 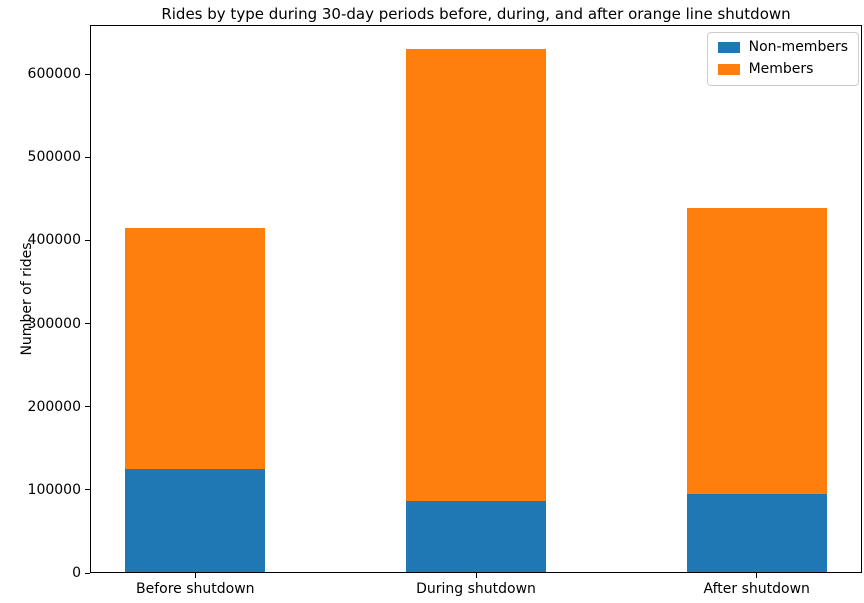 I want to click on legend-label-members: Members, so click(x=781, y=69).